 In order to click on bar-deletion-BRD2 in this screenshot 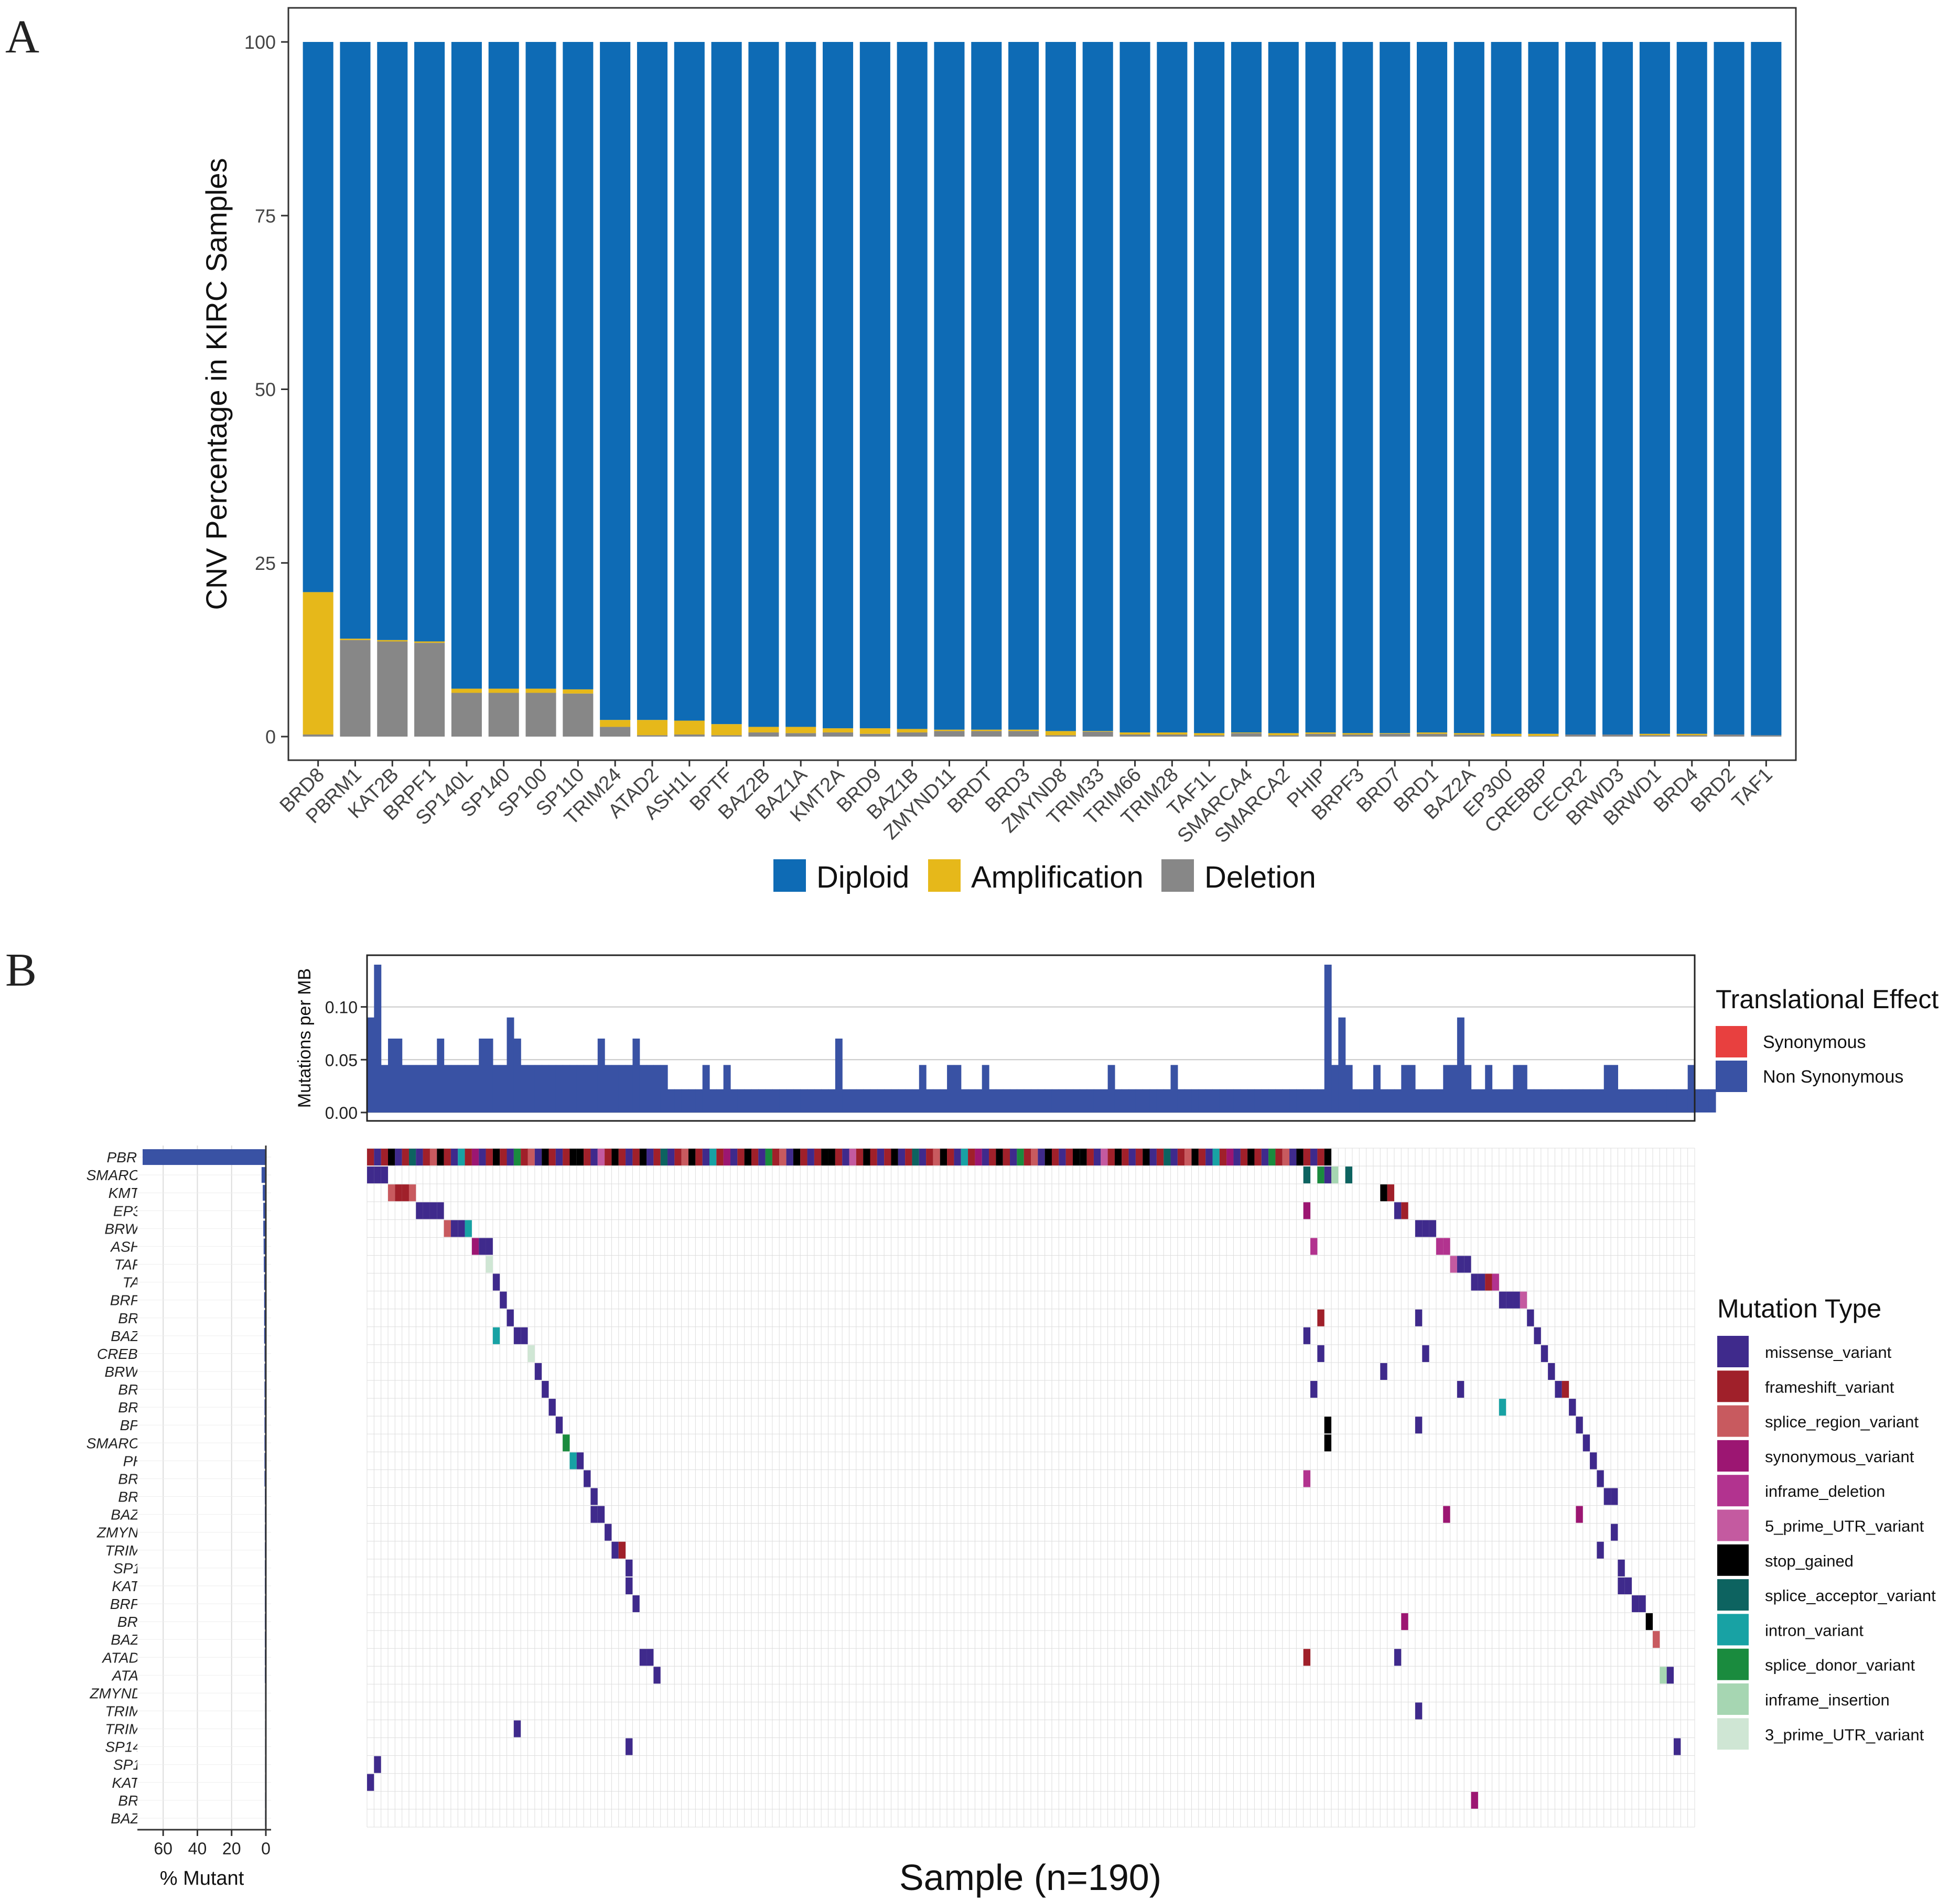, I will do `click(1729, 736)`.